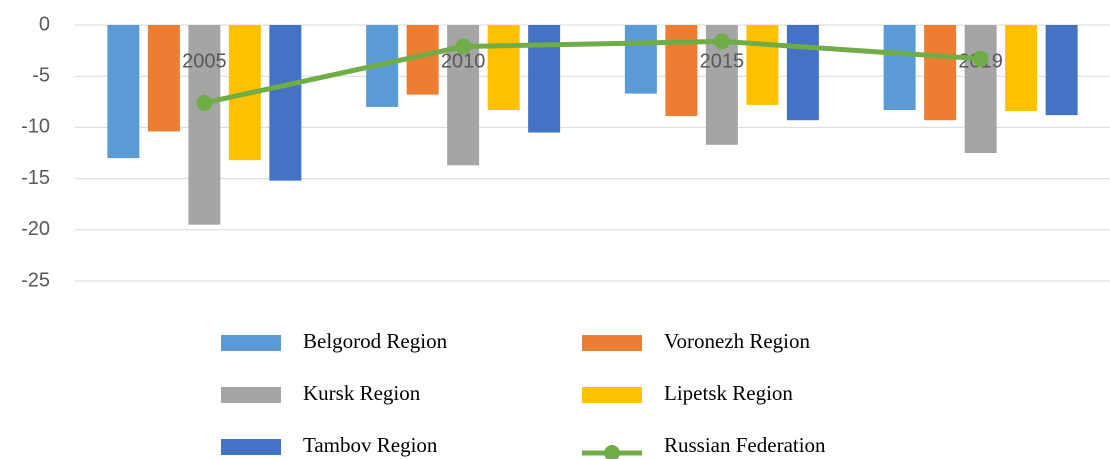  Describe the element at coordinates (44, 24) in the screenshot. I see `y-tick-label: 0` at that location.